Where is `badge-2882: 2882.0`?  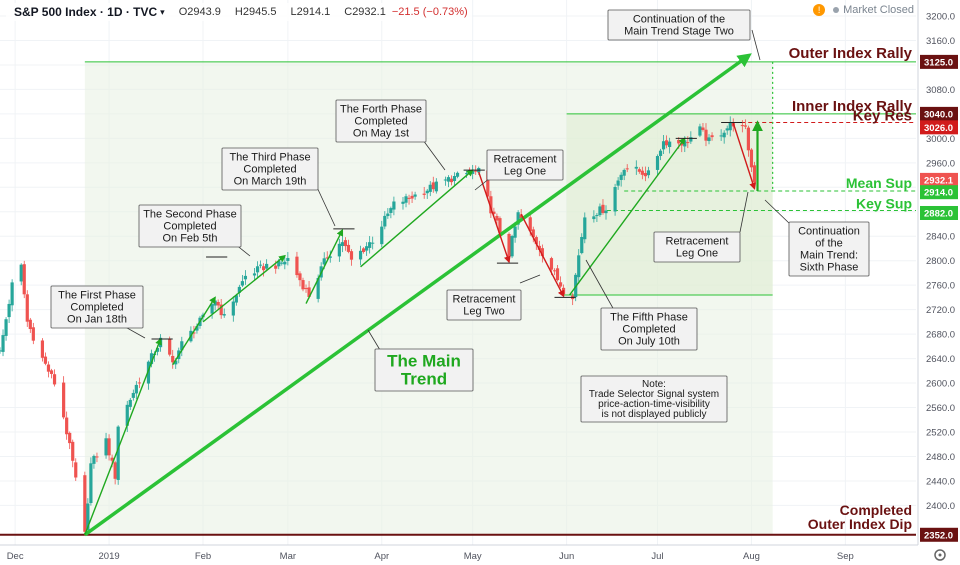
badge-2882: 2882.0 is located at coordinates (938, 213).